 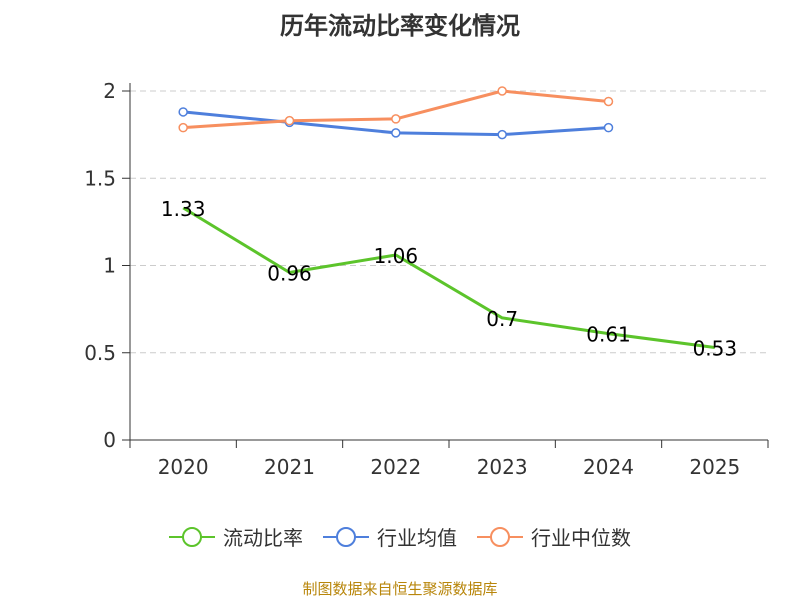 I want to click on y-tick-label: 2, so click(x=109, y=91).